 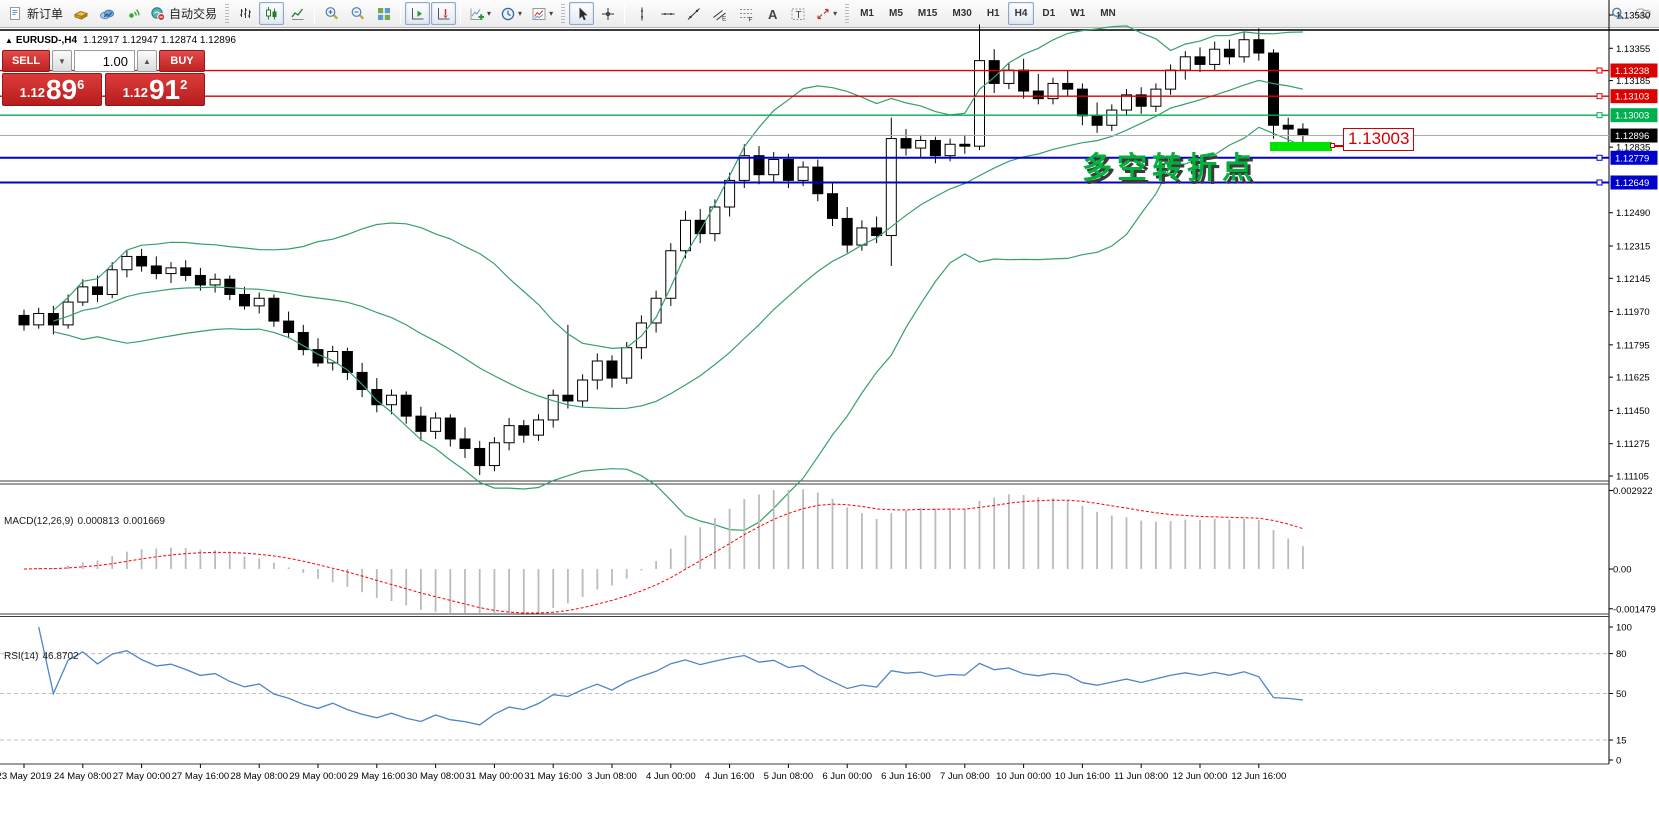 I want to click on timeframe-h4-button: H4, so click(x=1021, y=13).